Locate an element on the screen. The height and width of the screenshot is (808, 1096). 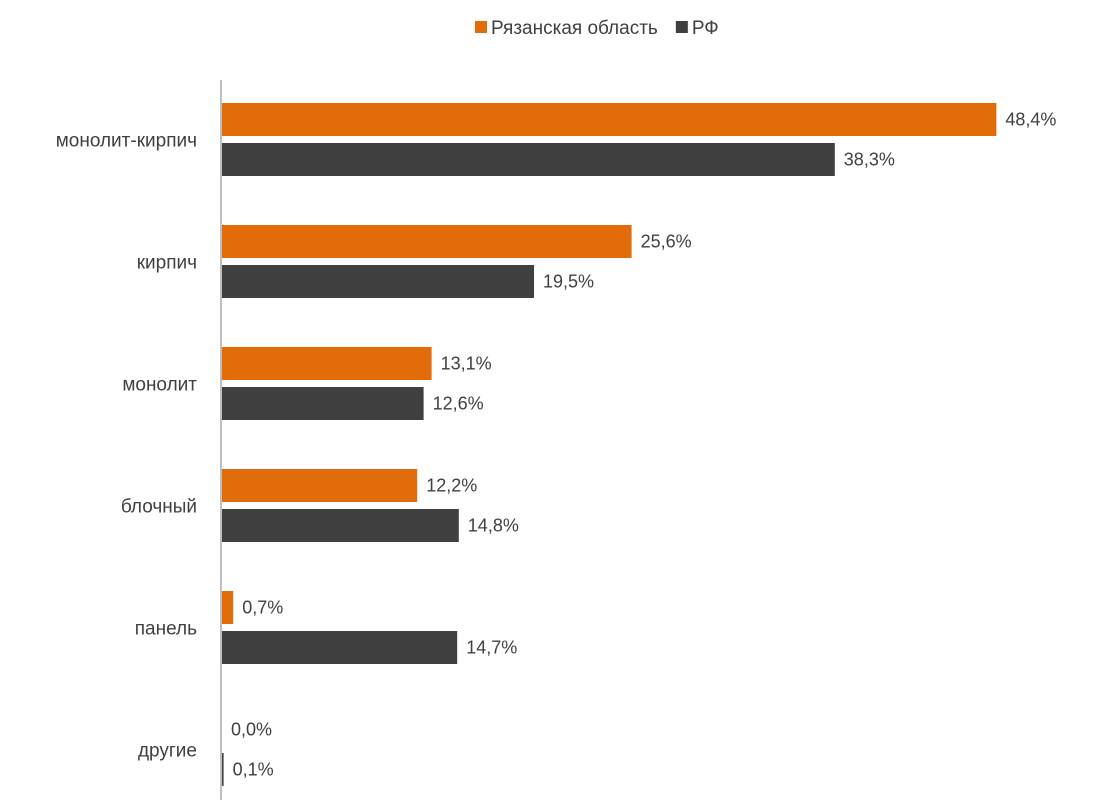
legend-swatch-рф is located at coordinates (681, 27).